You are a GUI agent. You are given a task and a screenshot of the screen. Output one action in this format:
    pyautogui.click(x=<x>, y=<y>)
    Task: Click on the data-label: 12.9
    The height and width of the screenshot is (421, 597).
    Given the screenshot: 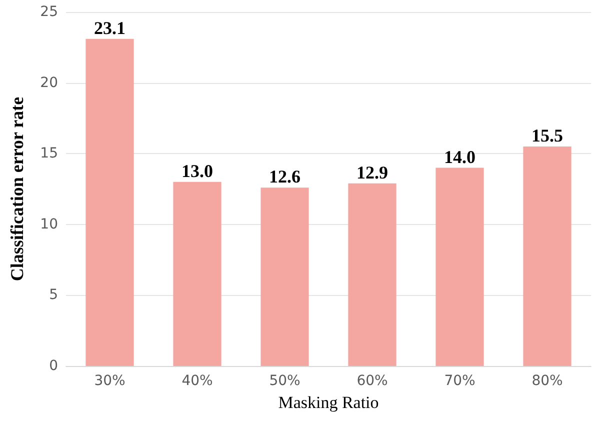 What is the action you would take?
    pyautogui.click(x=372, y=172)
    